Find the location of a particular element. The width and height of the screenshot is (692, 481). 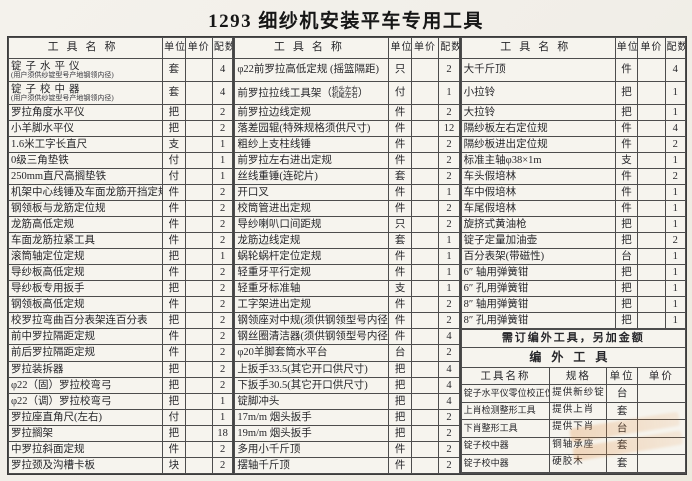

table-row: 导纱板高低定规件 2 is located at coordinates (120, 273).